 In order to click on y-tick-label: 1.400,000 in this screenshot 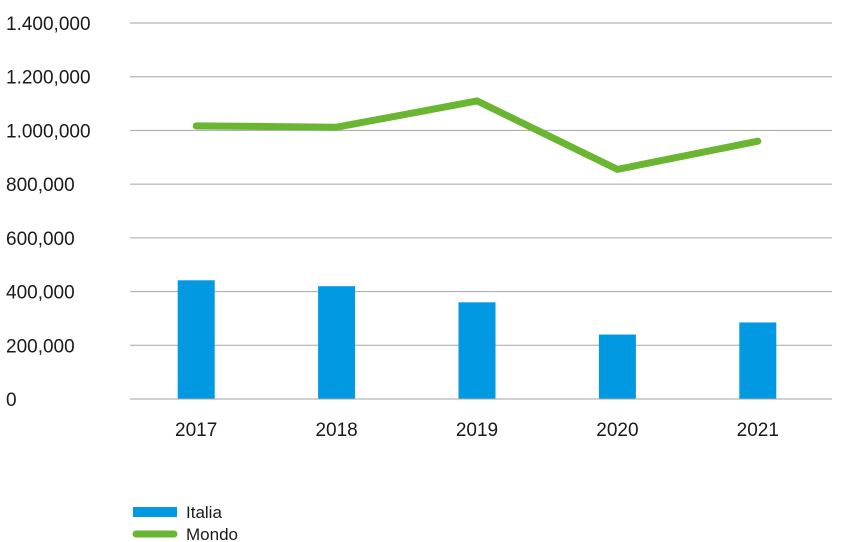, I will do `click(48, 24)`.